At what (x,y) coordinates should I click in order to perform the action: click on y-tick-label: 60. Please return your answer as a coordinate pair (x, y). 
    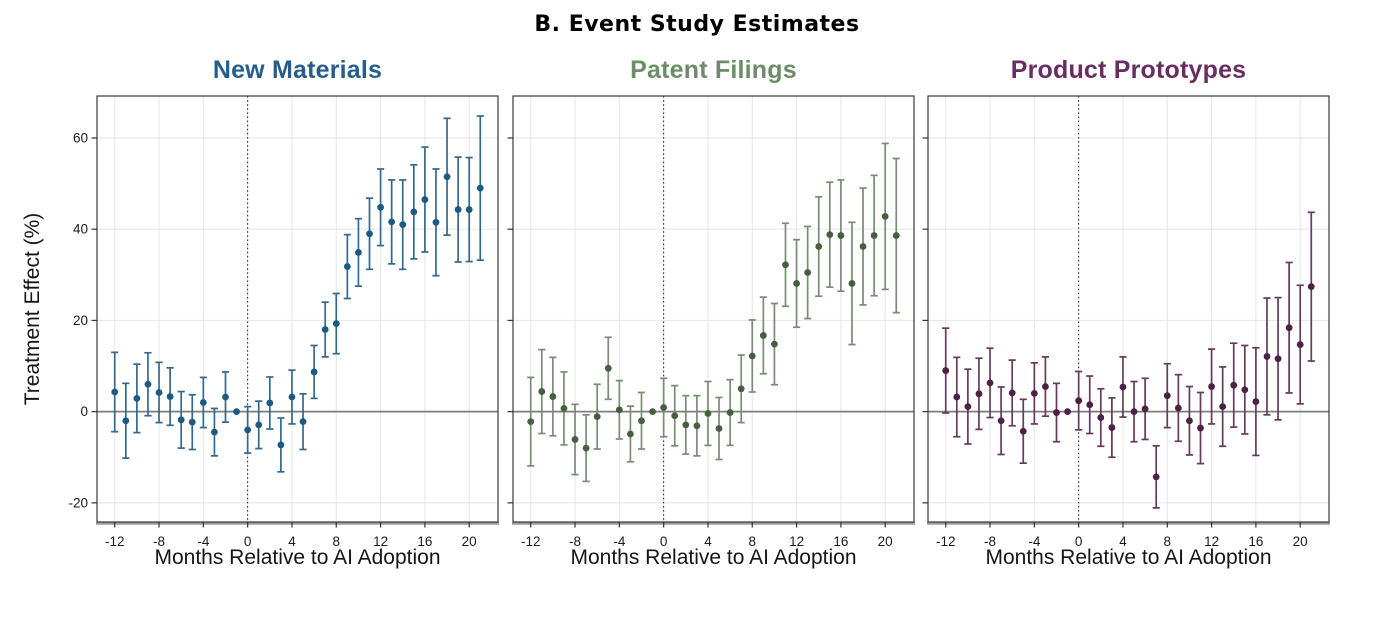
    Looking at the image, I should click on (80, 137).